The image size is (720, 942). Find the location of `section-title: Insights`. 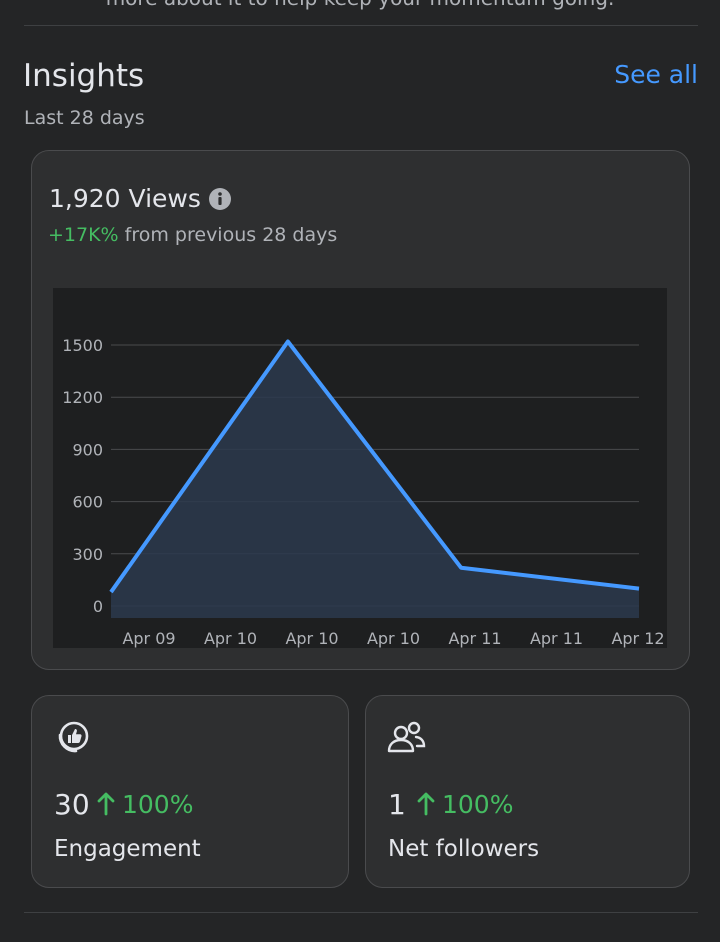

section-title: Insights is located at coordinates (84, 76).